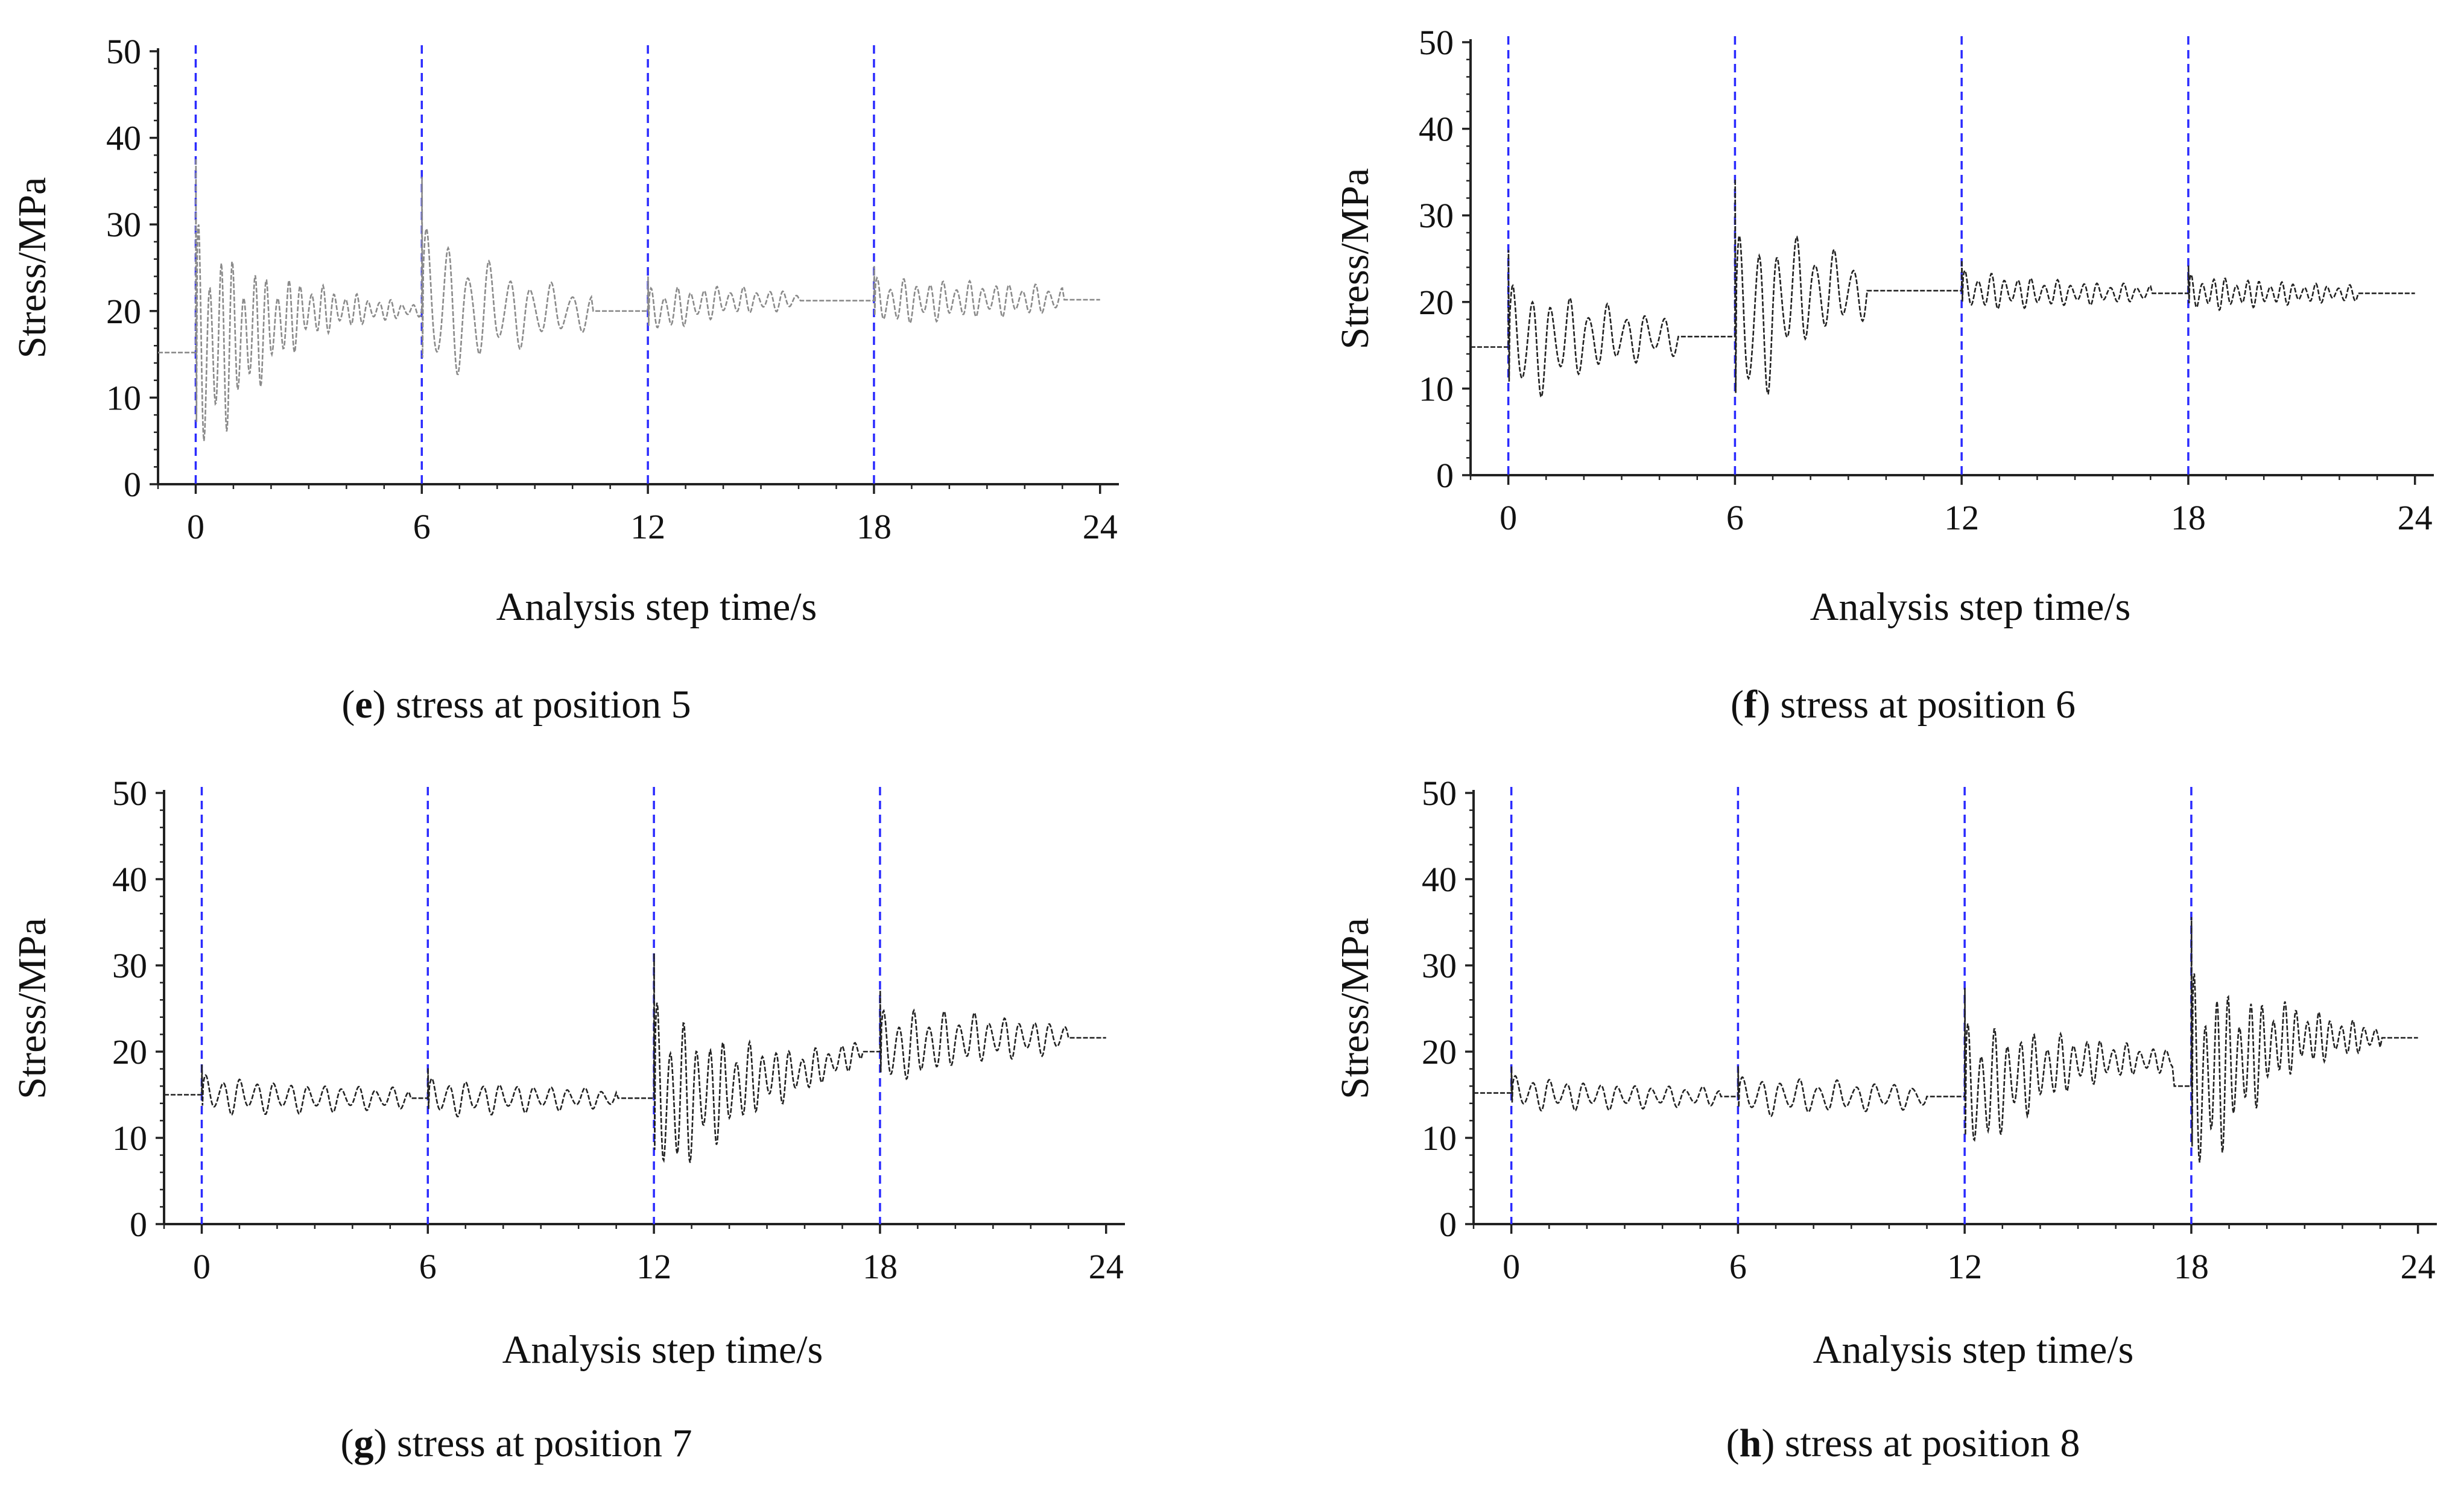  Describe the element at coordinates (516, 1443) in the screenshot. I see `caption-g: (g) stress at position 7` at that location.